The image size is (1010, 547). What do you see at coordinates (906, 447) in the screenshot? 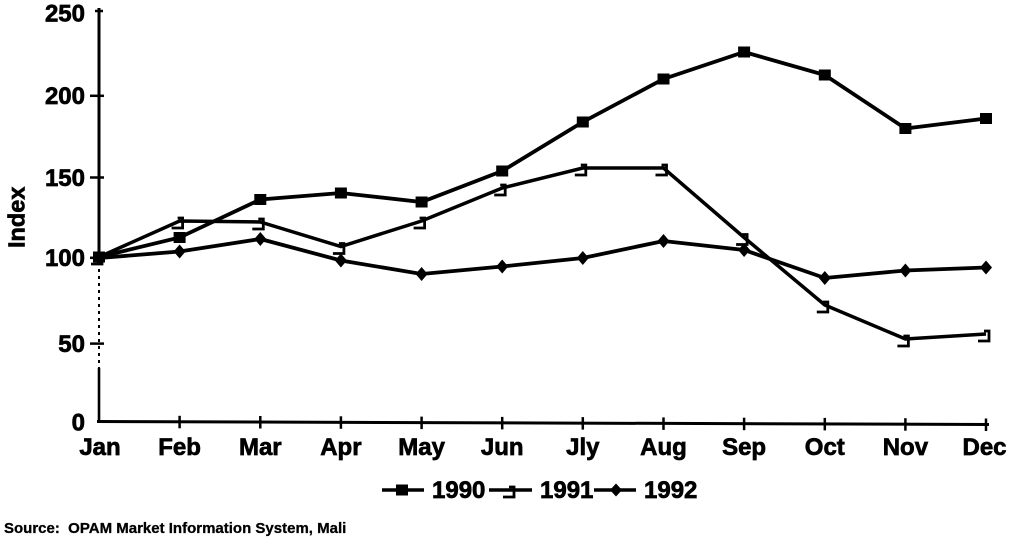
I see `svg-text: Nov` at bounding box center [906, 447].